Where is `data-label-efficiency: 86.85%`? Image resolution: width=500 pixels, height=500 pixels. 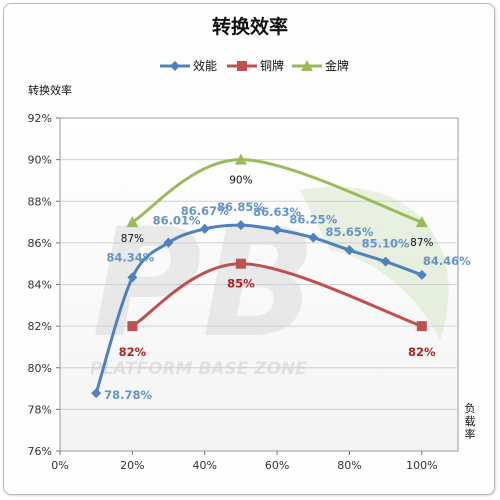 data-label-efficiency: 86.85% is located at coordinates (241, 207).